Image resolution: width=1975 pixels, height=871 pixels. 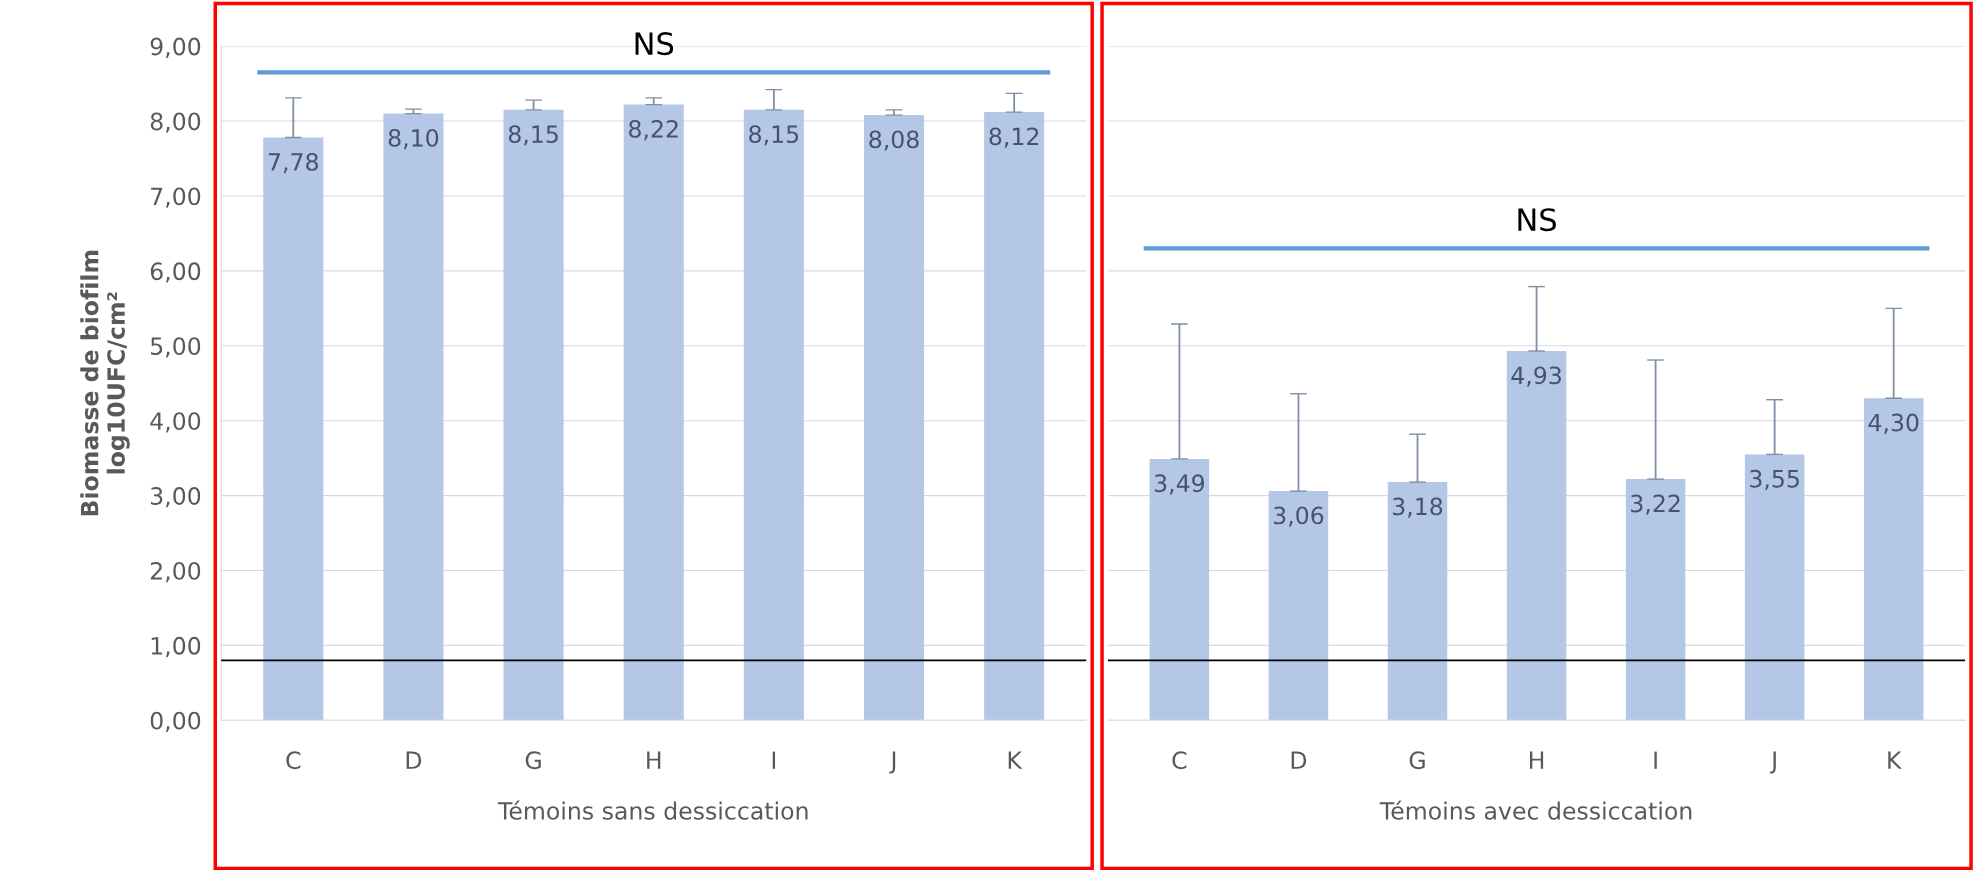 I want to click on data-label: 8,12, so click(x=1014, y=137).